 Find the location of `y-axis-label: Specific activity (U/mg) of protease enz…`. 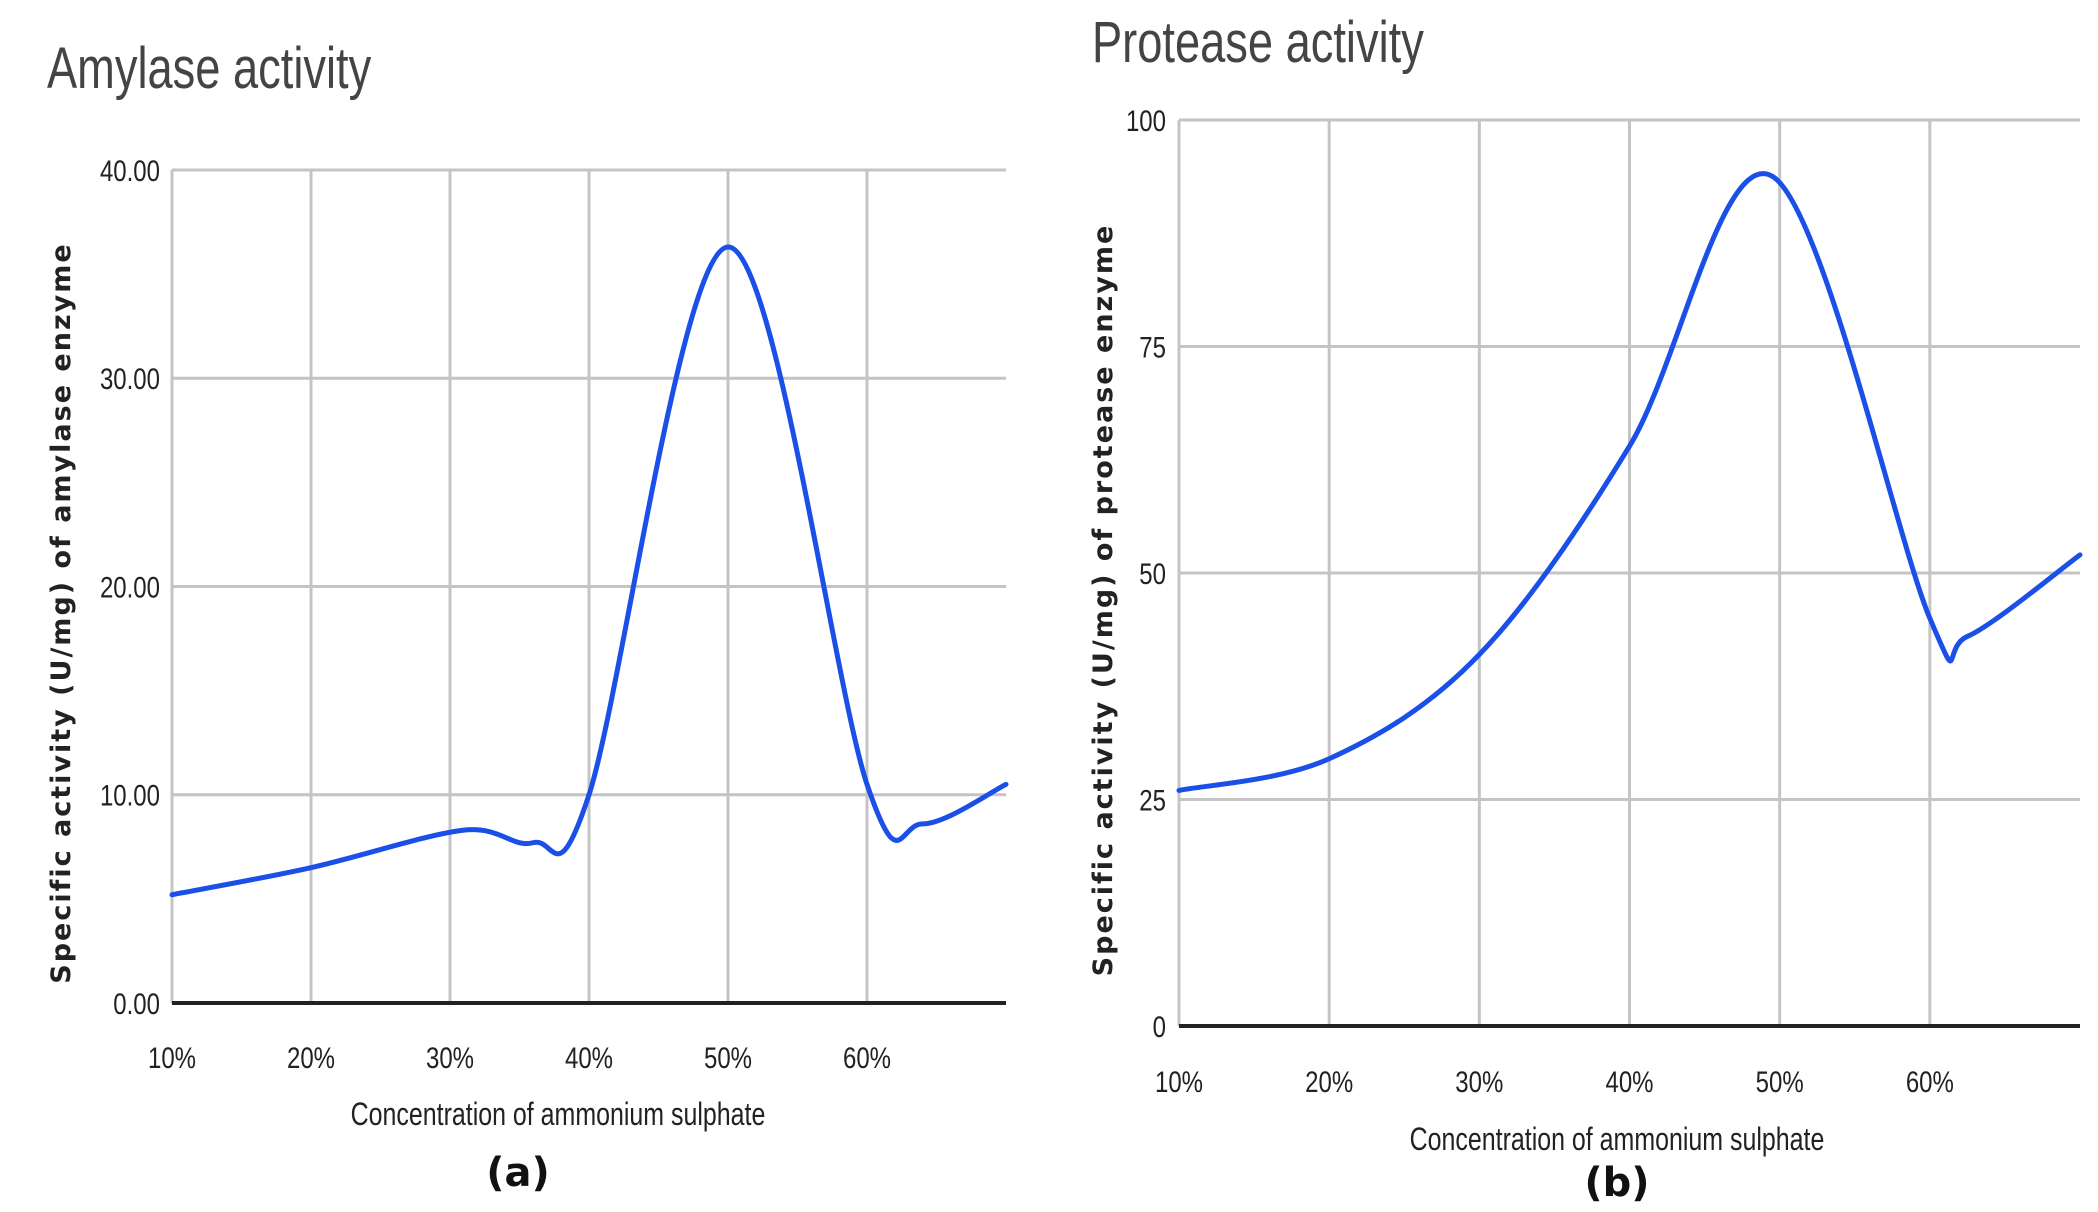

y-axis-label: Specific activity (U/mg) of protease enz… is located at coordinates (1103, 600).